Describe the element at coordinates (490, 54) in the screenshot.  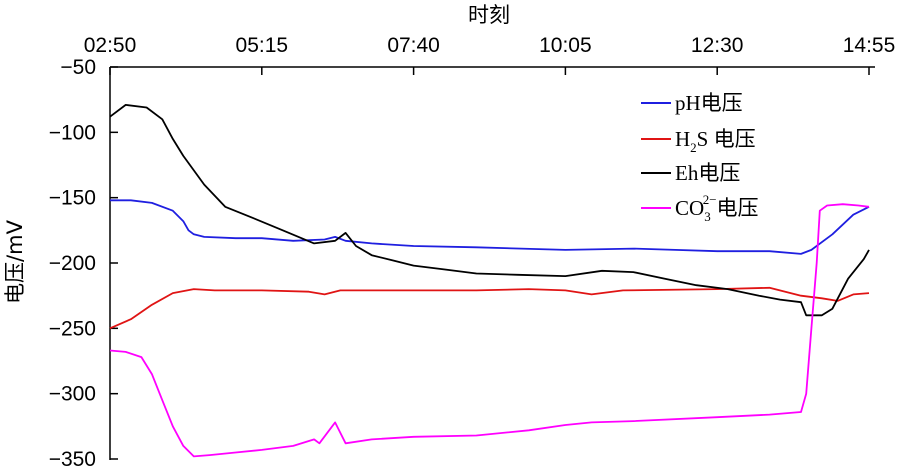
I see `x-axis-ticks: 02:50 05:15 07:40 10:05 12:30 14:55` at that location.